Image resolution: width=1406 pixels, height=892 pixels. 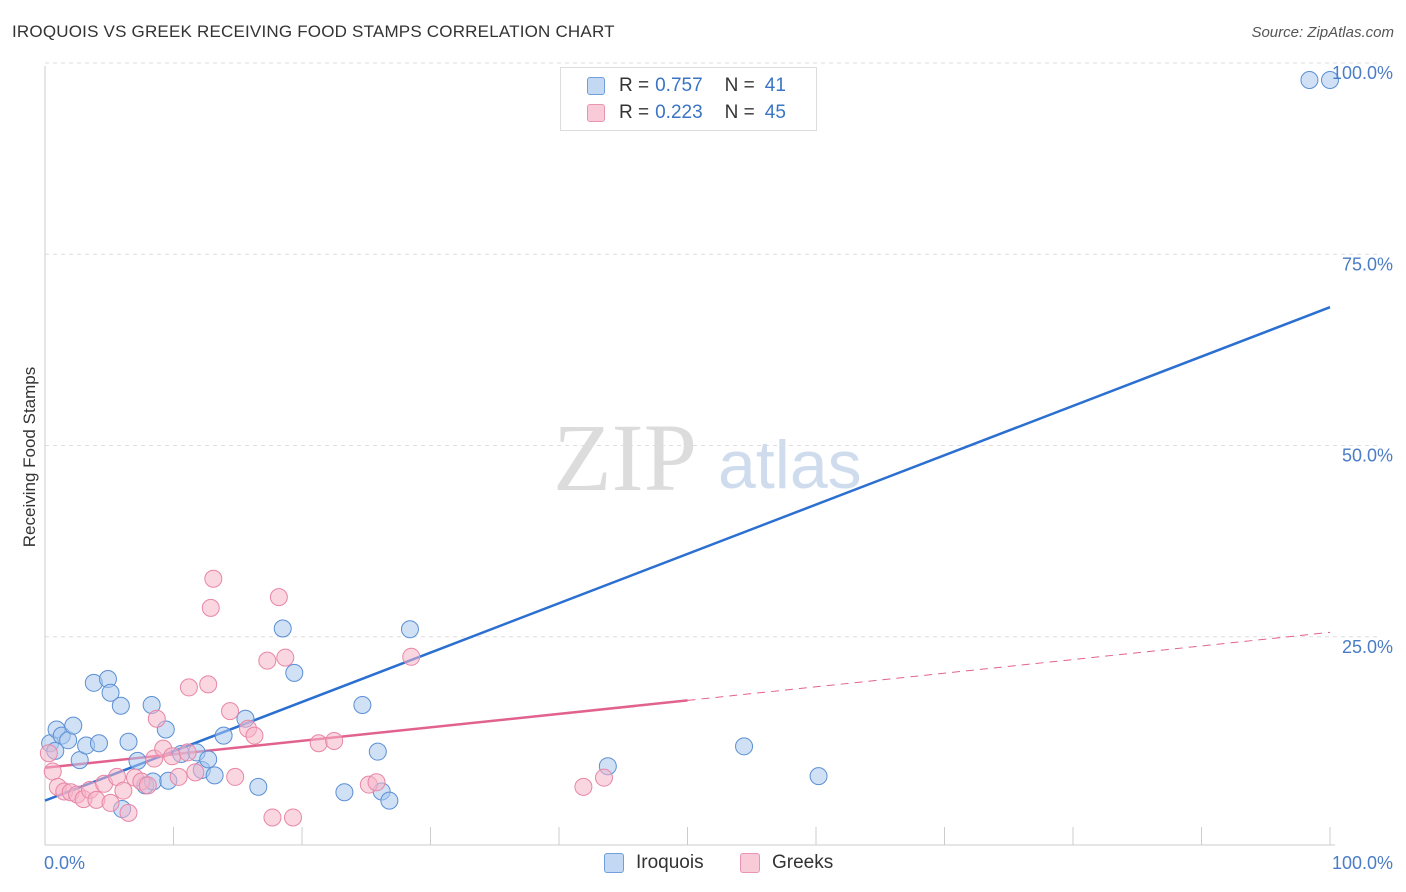 I want to click on legend-row-iroquois: R = 0.757 N = 41, so click(x=686, y=86).